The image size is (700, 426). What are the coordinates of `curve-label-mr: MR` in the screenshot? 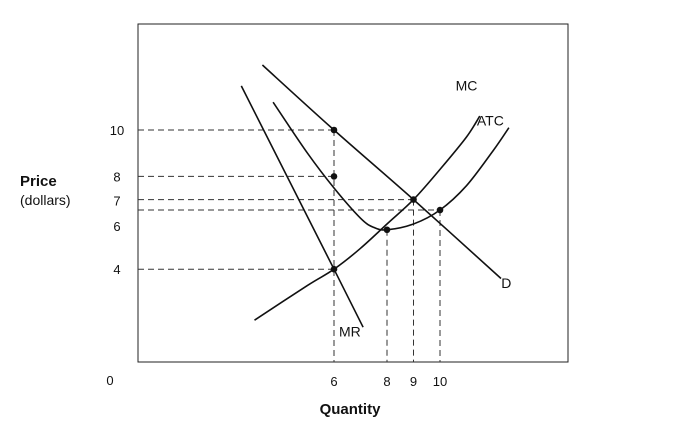 It's located at (350, 331).